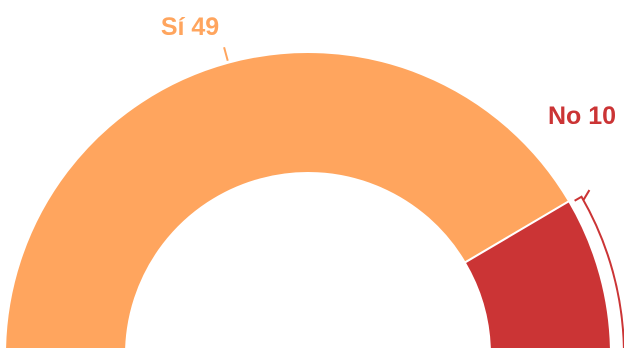 Image resolution: width=624 pixels, height=348 pixels. Describe the element at coordinates (190, 27) in the screenshot. I see `slice-label-si: Sí 49` at that location.